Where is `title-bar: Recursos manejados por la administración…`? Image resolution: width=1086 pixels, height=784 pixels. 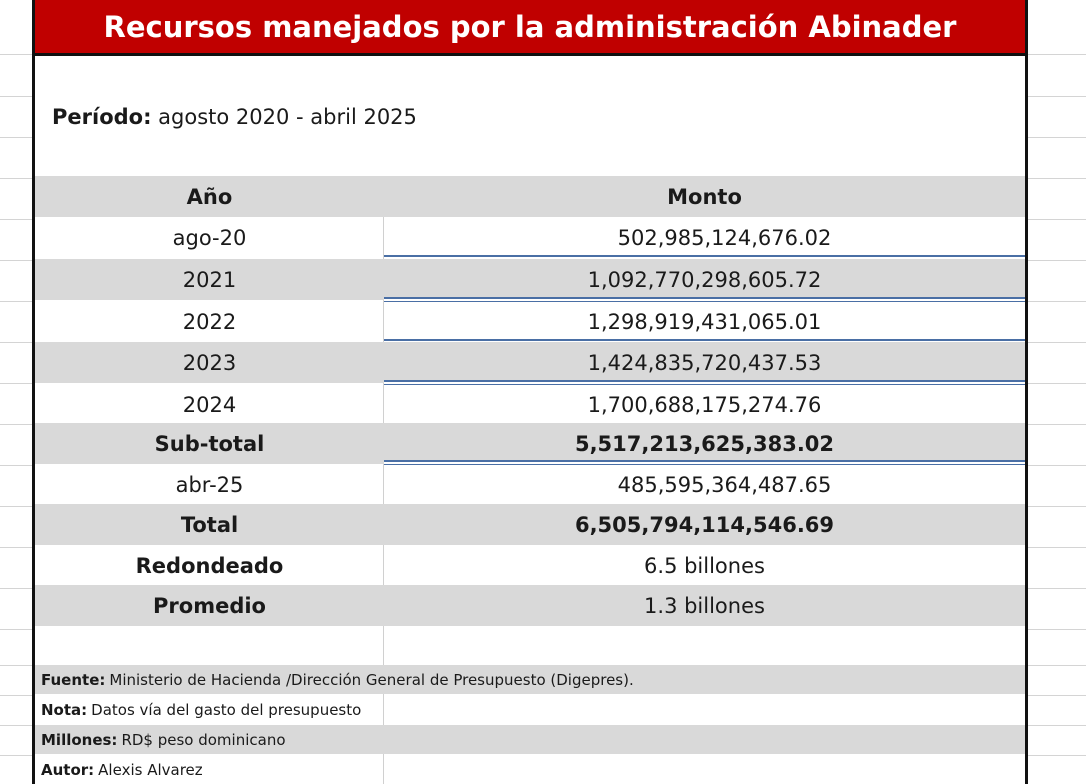
title-bar: Recursos manejados por la administración… is located at coordinates (530, 28).